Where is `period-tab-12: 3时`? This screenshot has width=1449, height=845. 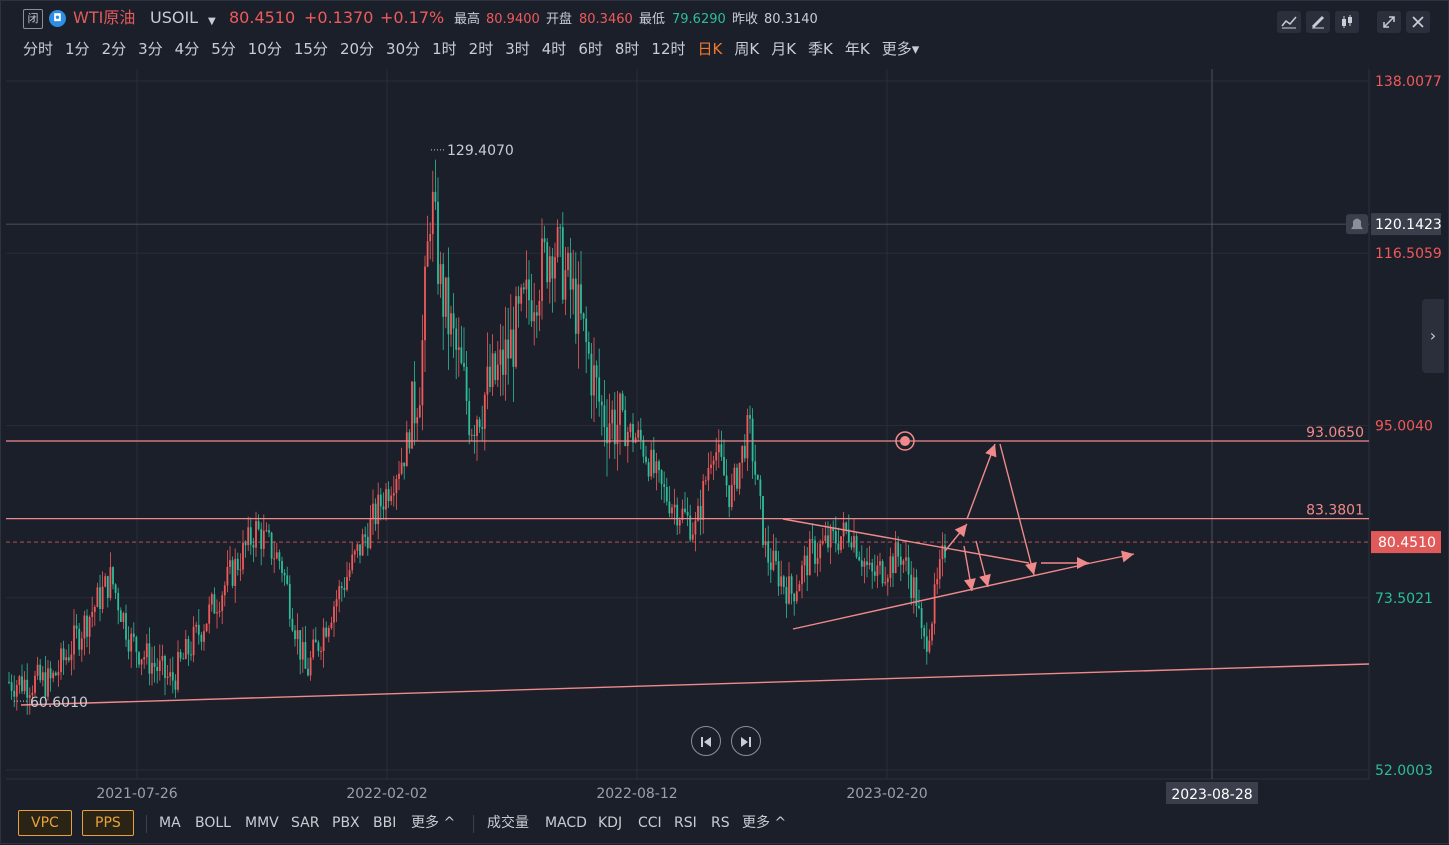
period-tab-12: 3时 is located at coordinates (517, 49).